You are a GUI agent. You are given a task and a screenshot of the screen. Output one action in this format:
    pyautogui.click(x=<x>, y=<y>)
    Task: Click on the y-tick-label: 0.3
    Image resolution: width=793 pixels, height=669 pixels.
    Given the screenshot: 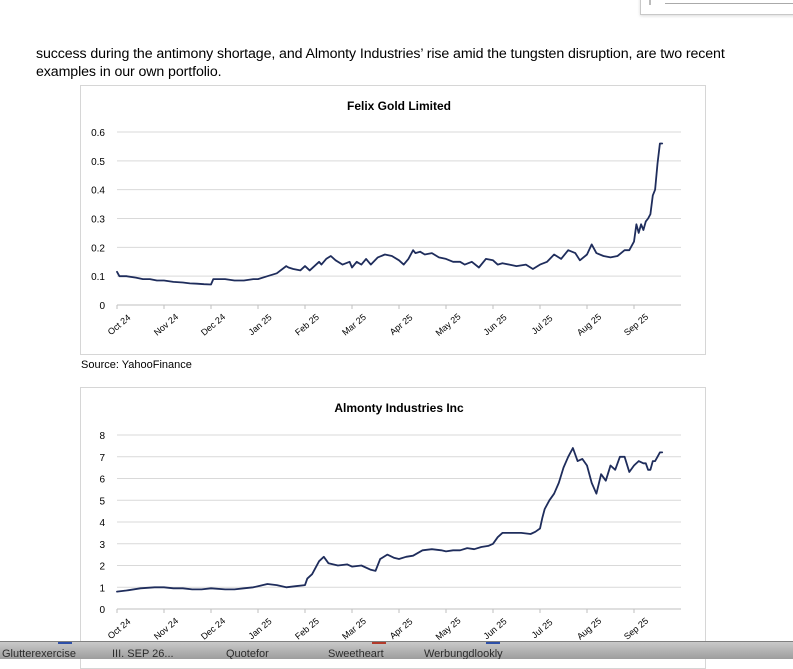 What is the action you would take?
    pyautogui.click(x=98, y=220)
    